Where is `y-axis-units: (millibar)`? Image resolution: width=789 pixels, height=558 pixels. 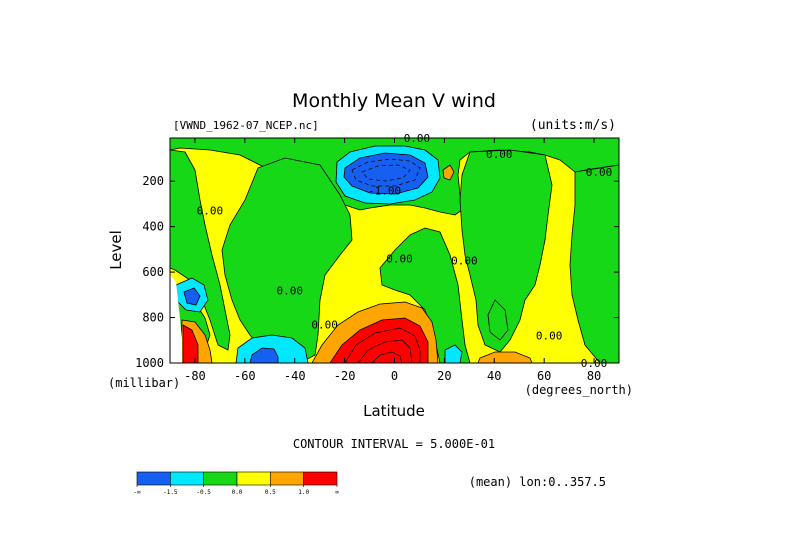
y-axis-units: (millibar) is located at coordinates (144, 383).